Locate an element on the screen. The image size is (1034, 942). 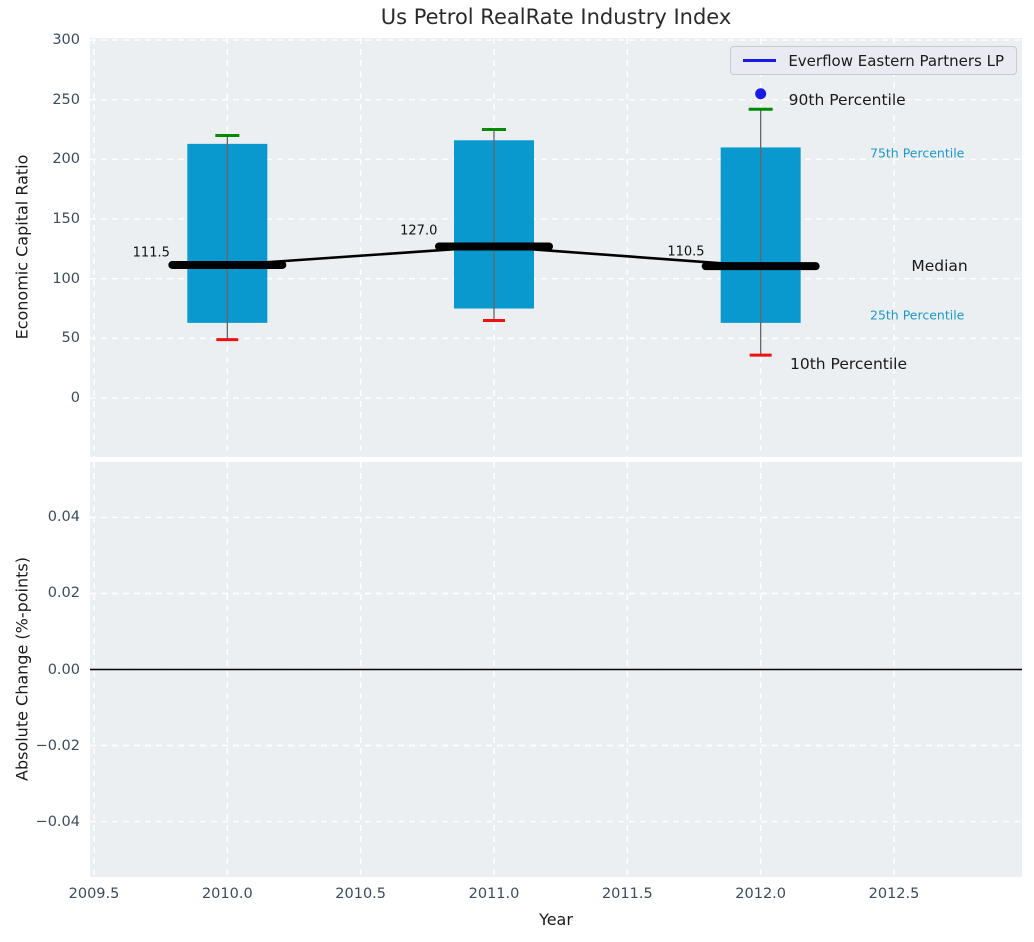
top-y-tick-label: 0 is located at coordinates (75, 398).